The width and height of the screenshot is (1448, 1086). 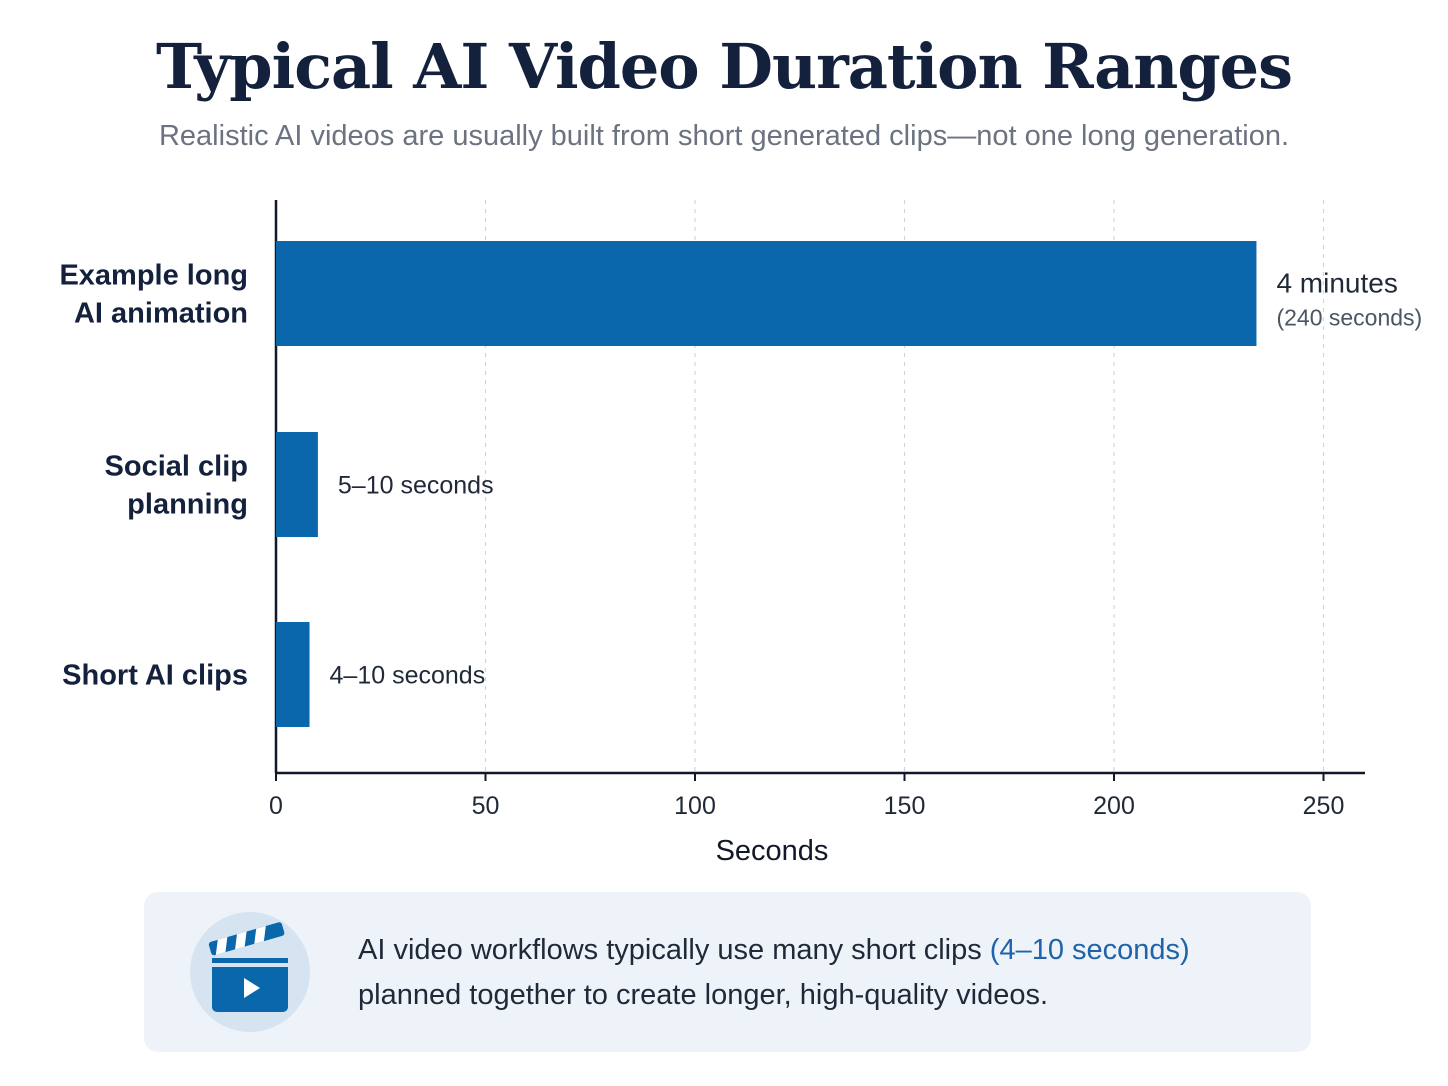 I want to click on chart-title: Typical AI Video Duration Ranges, so click(x=724, y=66).